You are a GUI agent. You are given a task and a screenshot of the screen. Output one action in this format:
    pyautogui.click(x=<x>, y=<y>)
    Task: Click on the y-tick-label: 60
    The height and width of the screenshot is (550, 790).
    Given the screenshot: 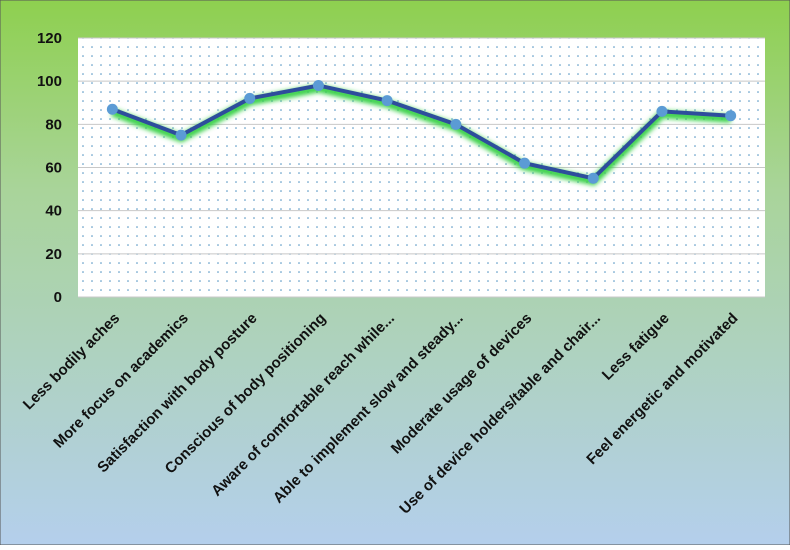 What is the action you would take?
    pyautogui.click(x=53, y=168)
    